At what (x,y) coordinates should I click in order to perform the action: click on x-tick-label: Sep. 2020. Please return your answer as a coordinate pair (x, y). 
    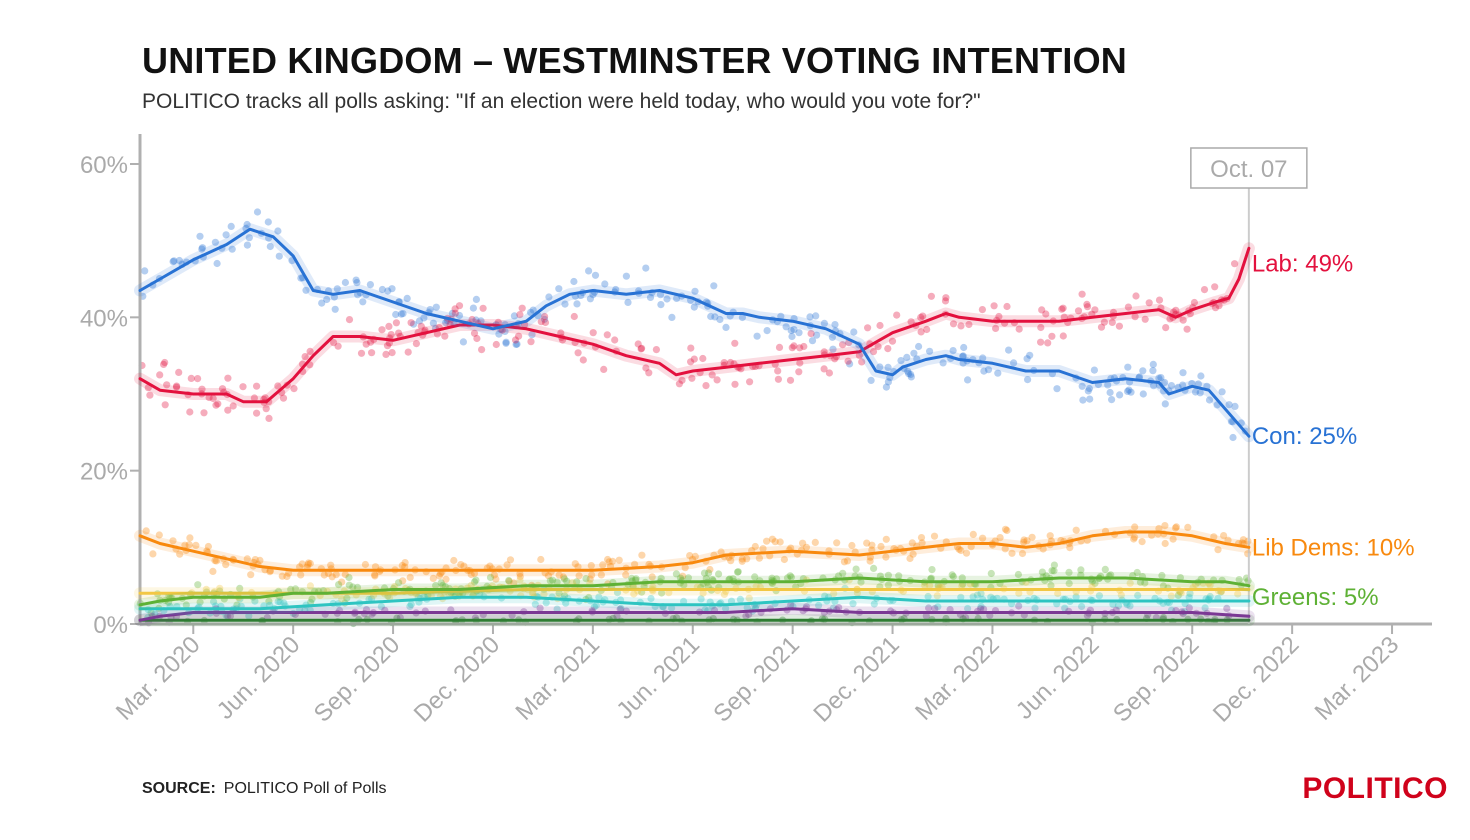
    Looking at the image, I should click on (357, 679).